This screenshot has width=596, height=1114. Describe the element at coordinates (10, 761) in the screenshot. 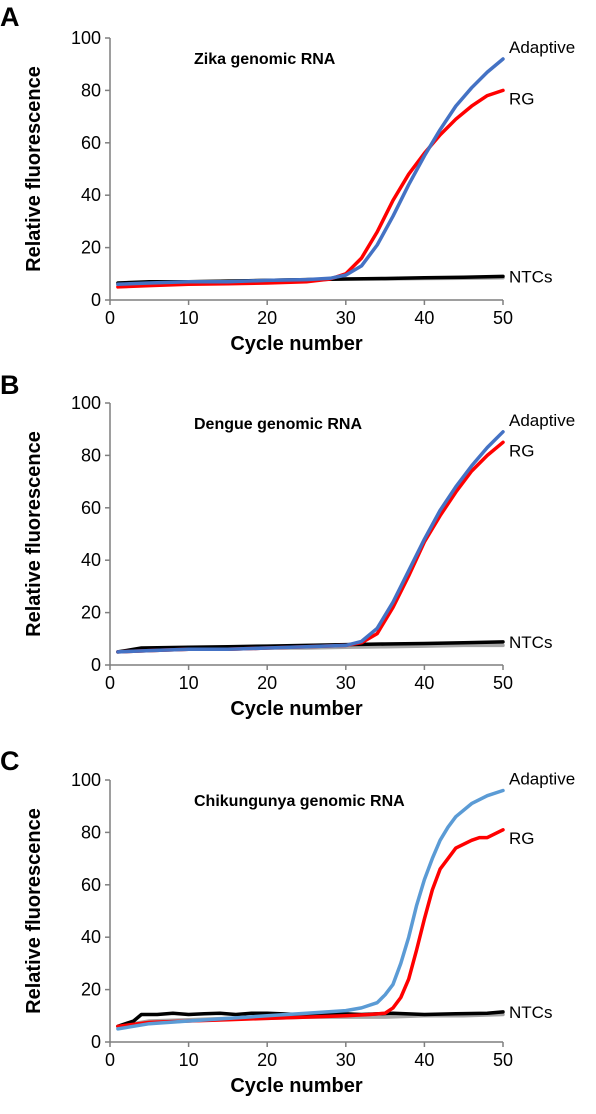

I see `panel-letter: C` at that location.